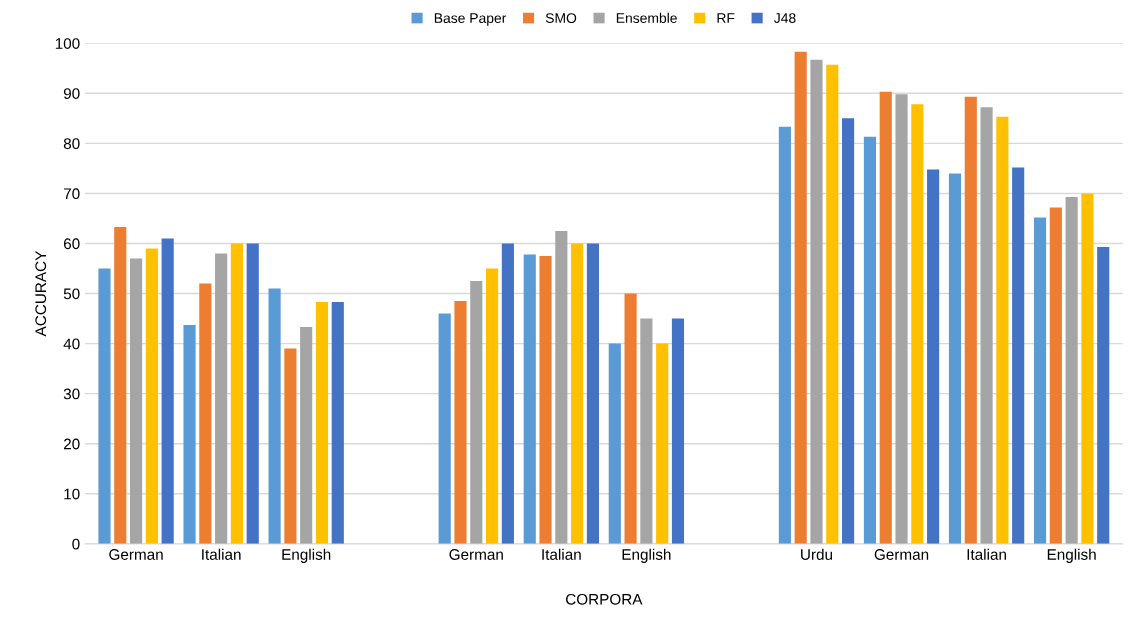 The width and height of the screenshot is (1134, 618). Describe the element at coordinates (561, 18) in the screenshot. I see `legend-label: SMO` at that location.